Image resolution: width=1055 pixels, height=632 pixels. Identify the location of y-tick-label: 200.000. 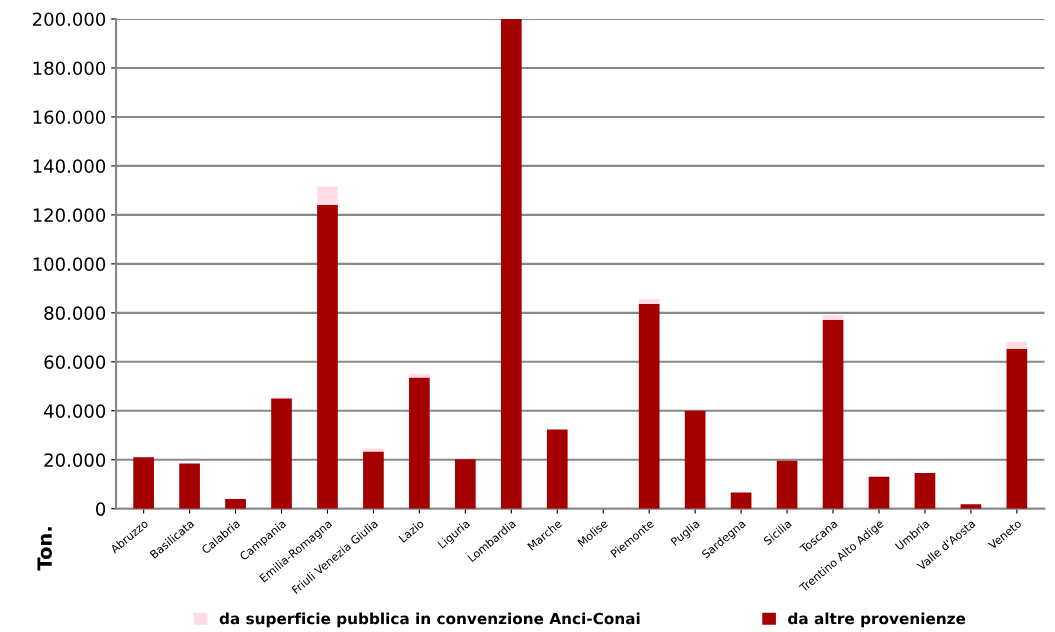
(69, 19).